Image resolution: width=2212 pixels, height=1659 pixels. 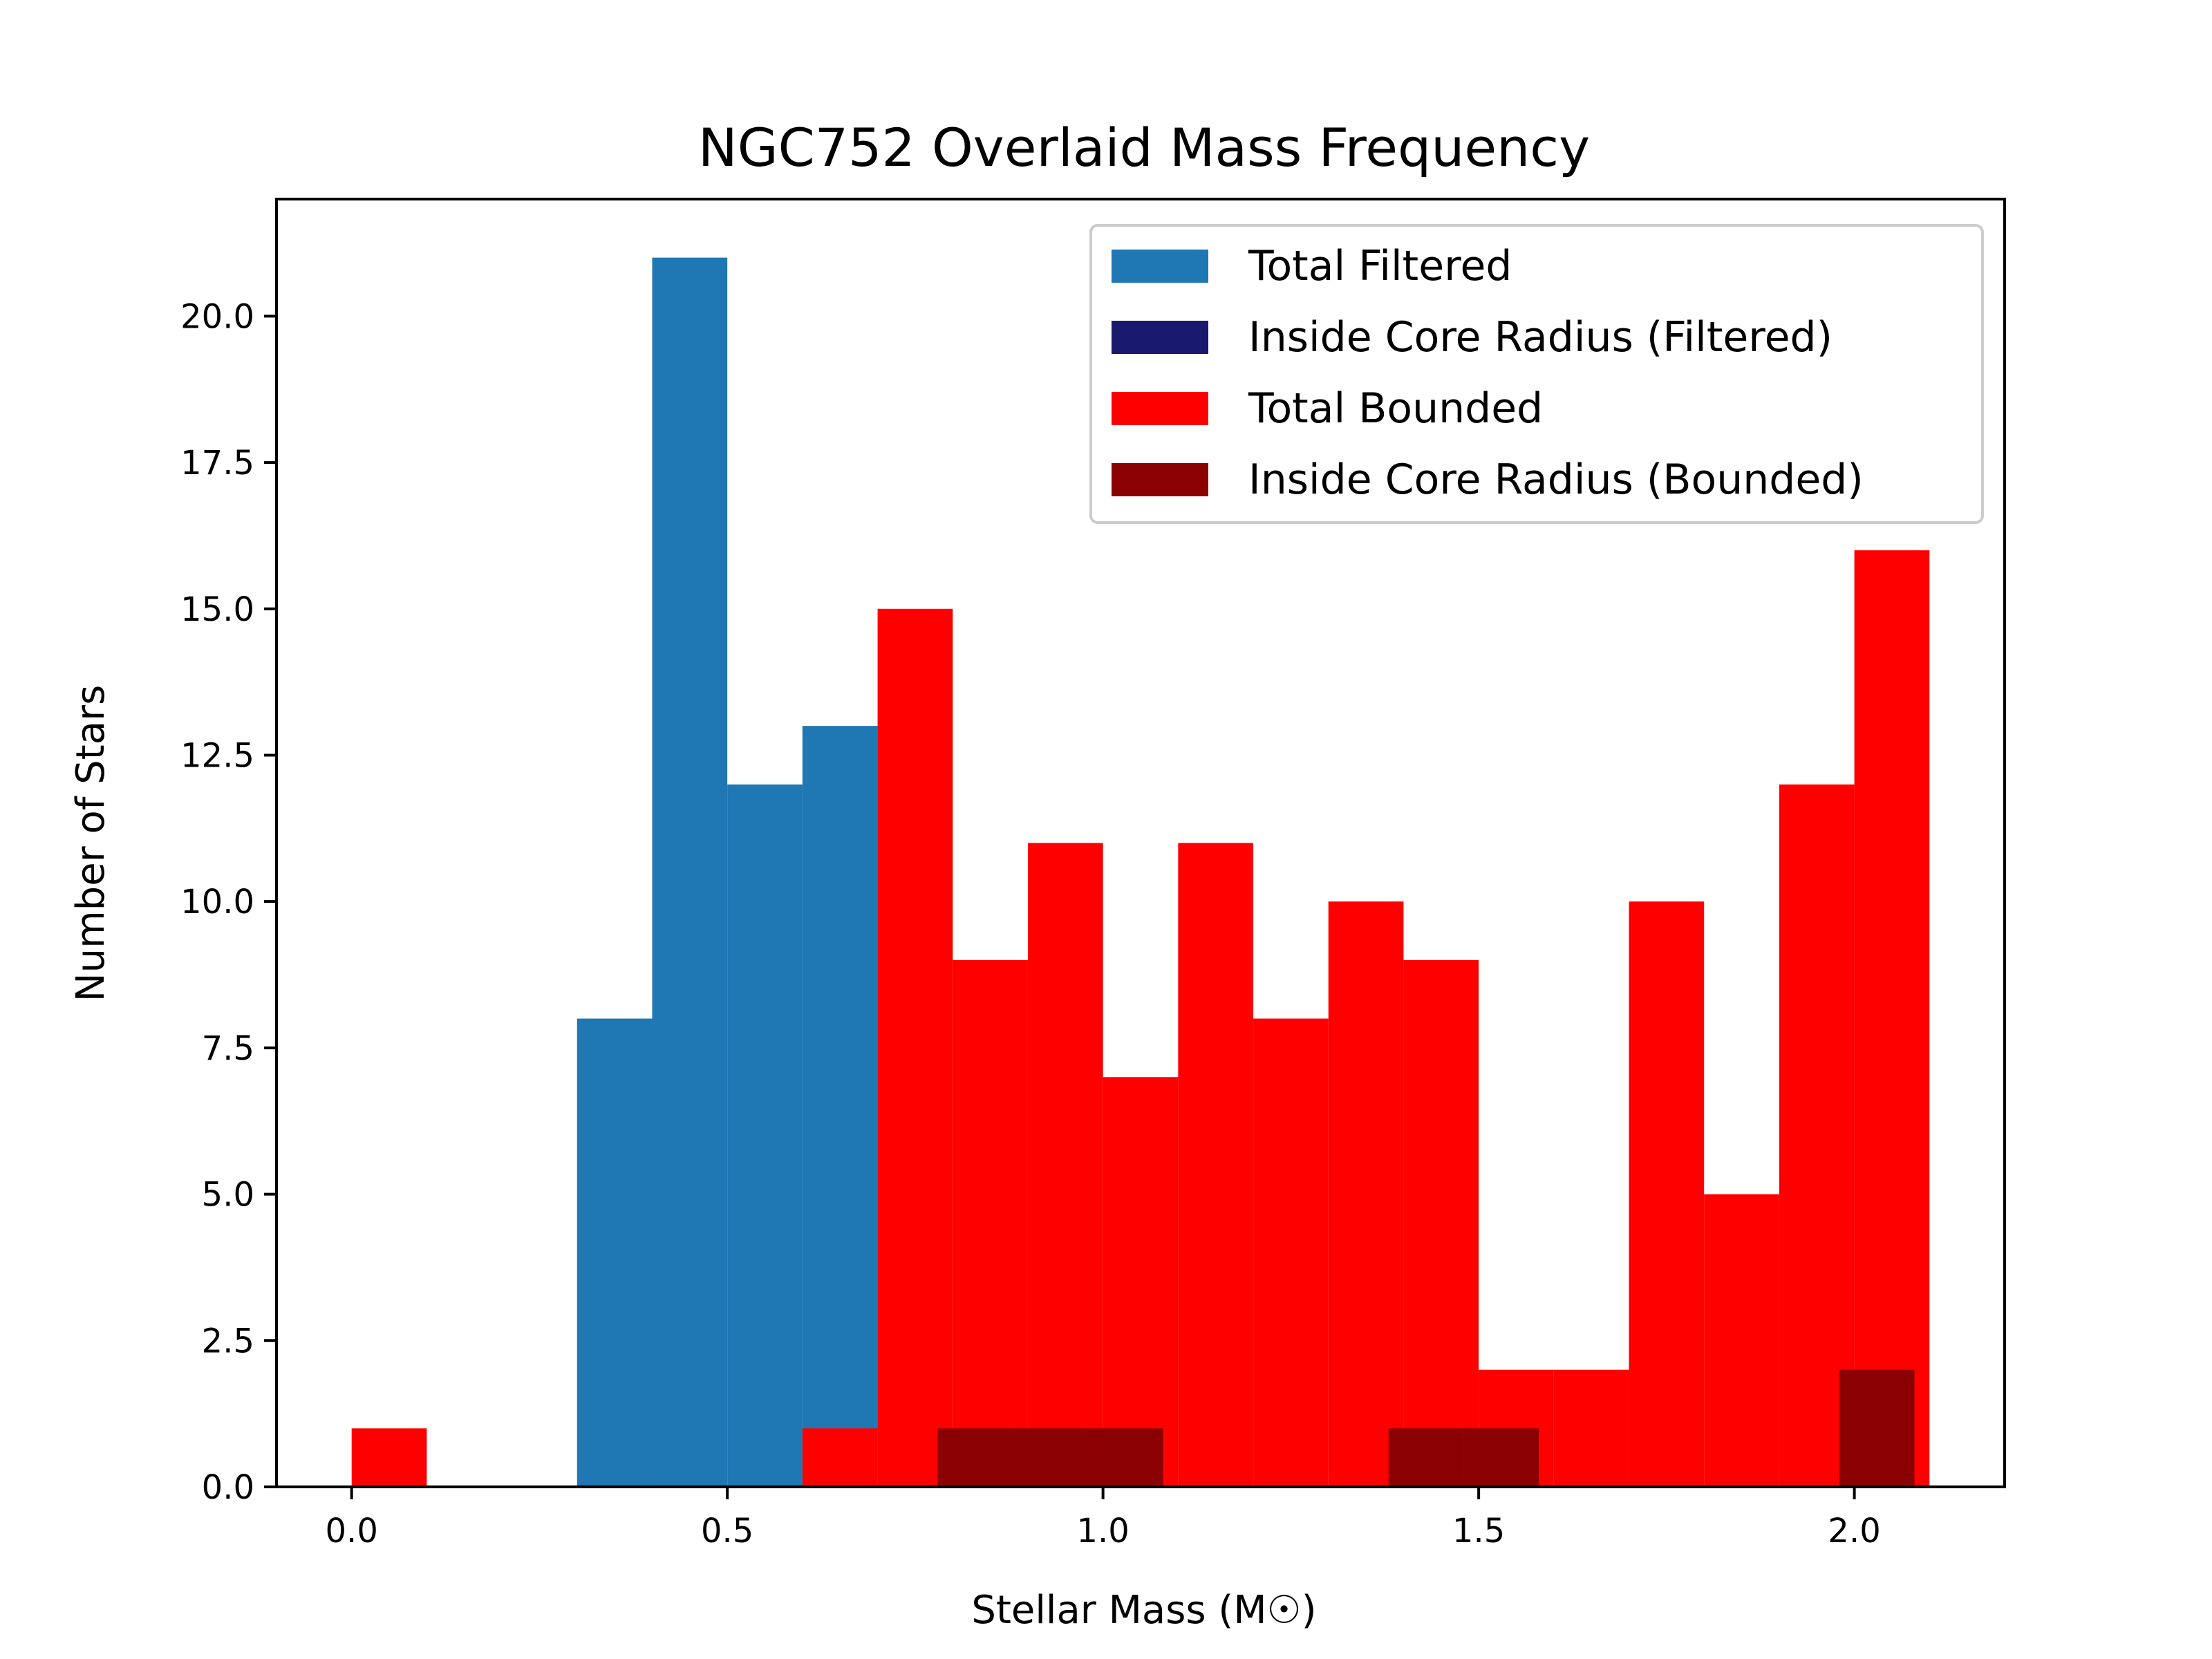 What do you see at coordinates (1065, 1165) in the screenshot?
I see `bar-s2-b4` at bounding box center [1065, 1165].